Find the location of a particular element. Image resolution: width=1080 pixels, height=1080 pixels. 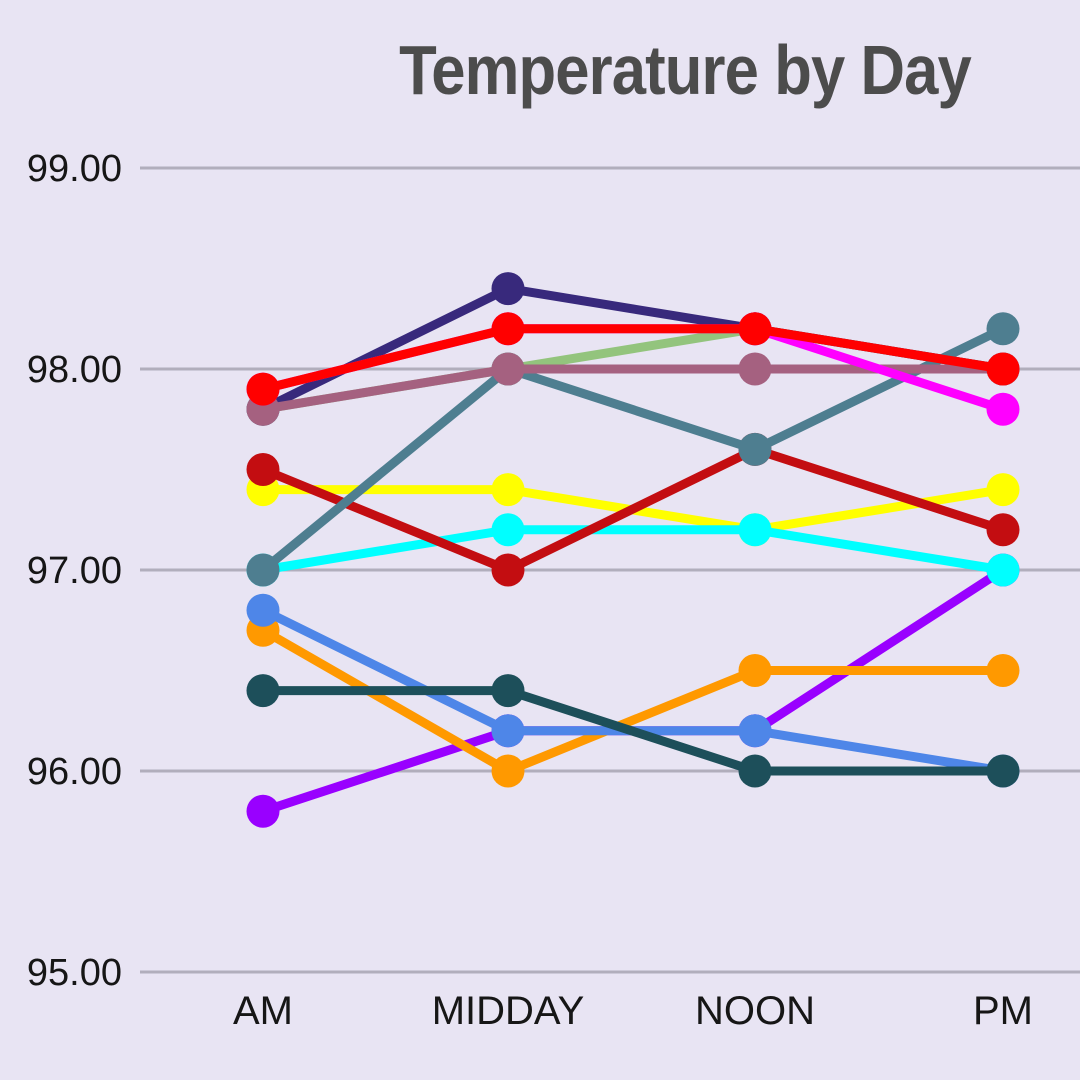

y-axis-tick-label: 95.00 is located at coordinates (74, 973).